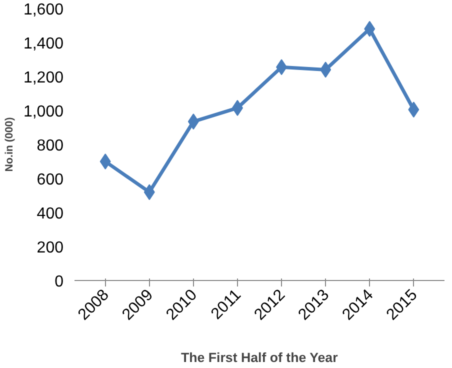  What do you see at coordinates (43, 112) in the screenshot?
I see `y-tick-label: 1,000` at bounding box center [43, 112].